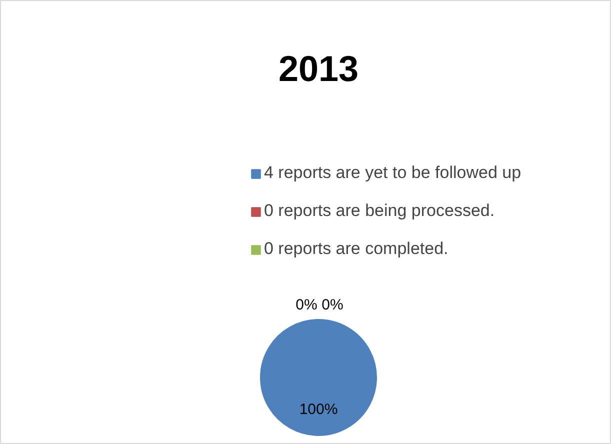 The image size is (611, 444). Describe the element at coordinates (393, 173) in the screenshot. I see `legend-label: 4 reports are yet to be followed up` at that location.